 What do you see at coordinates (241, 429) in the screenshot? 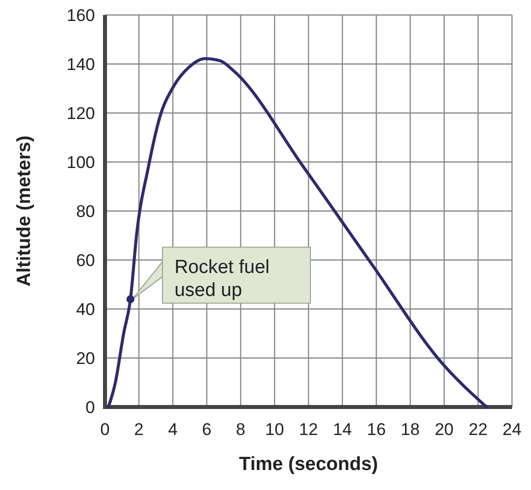
I see `x-tick-label: 8` at bounding box center [241, 429].